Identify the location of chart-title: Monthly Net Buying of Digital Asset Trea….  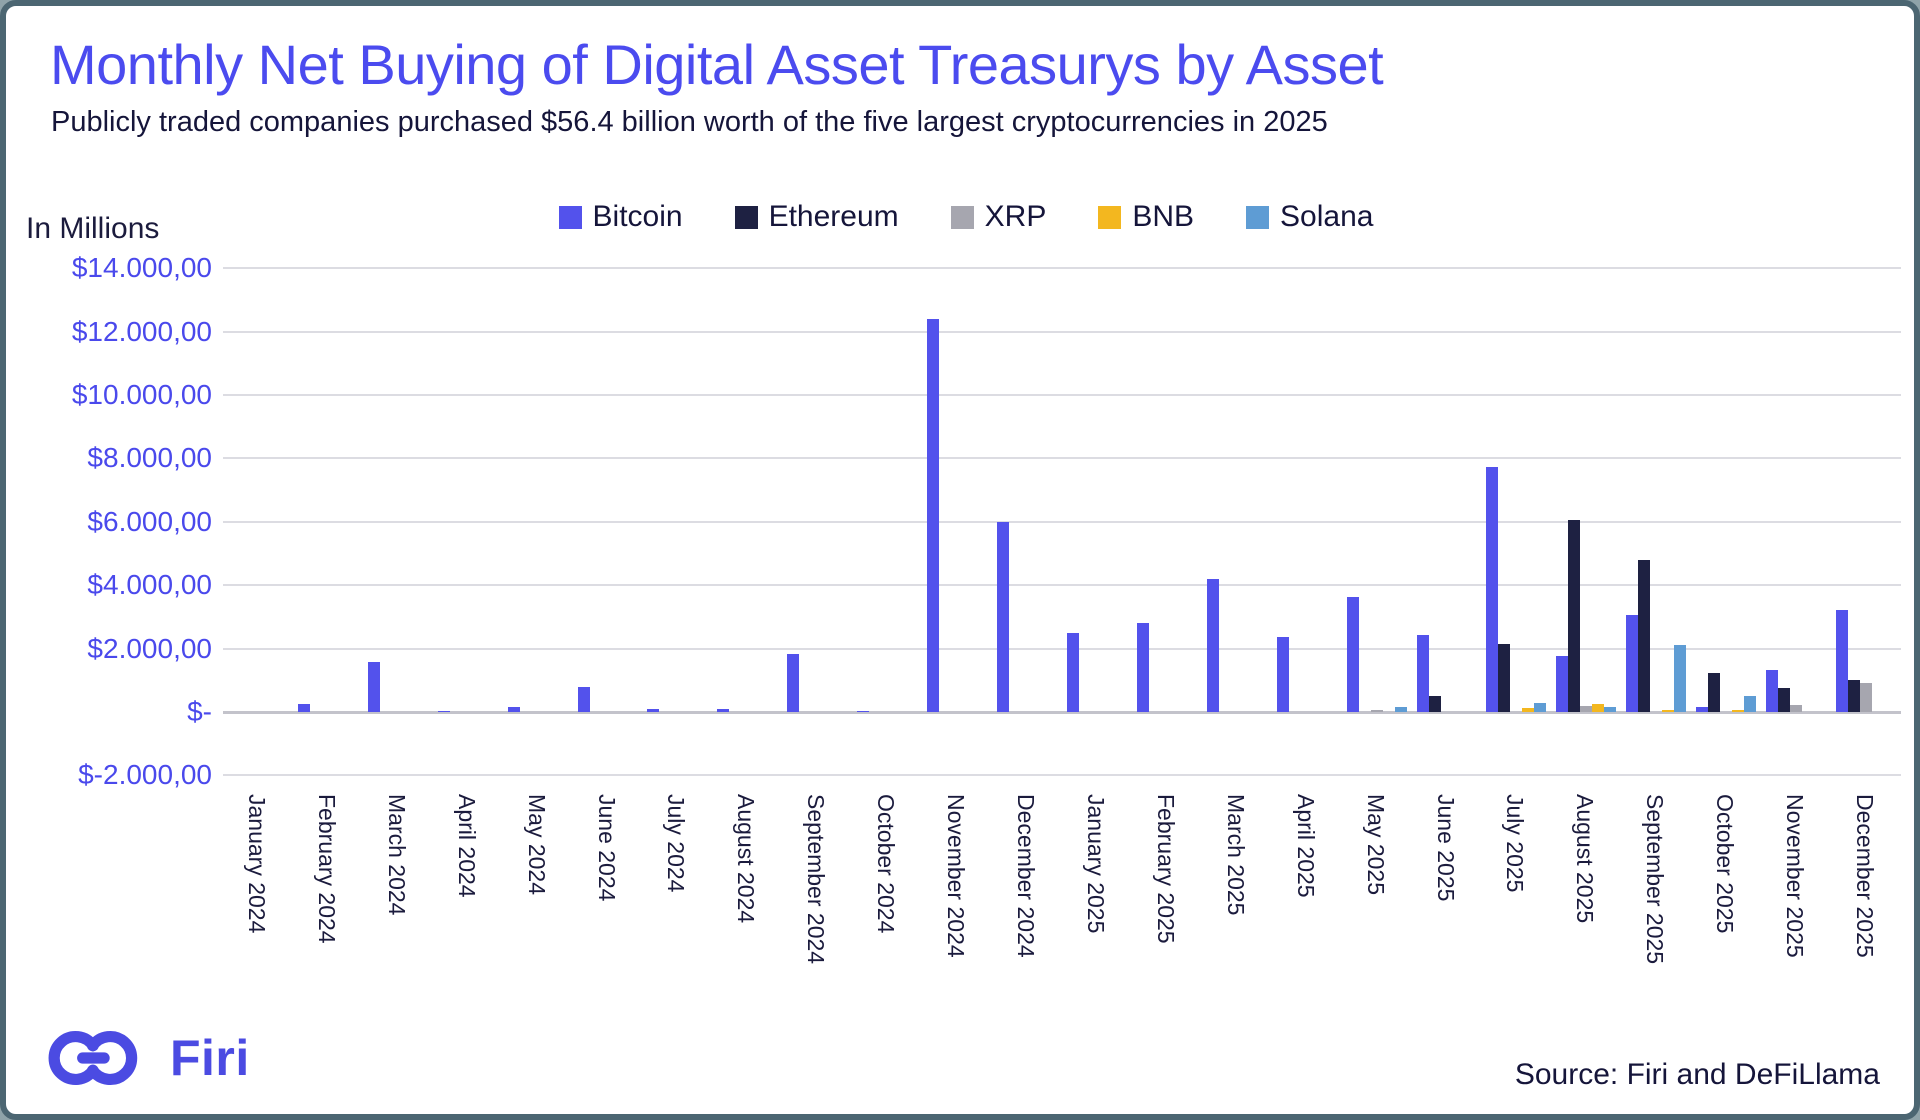
(717, 64).